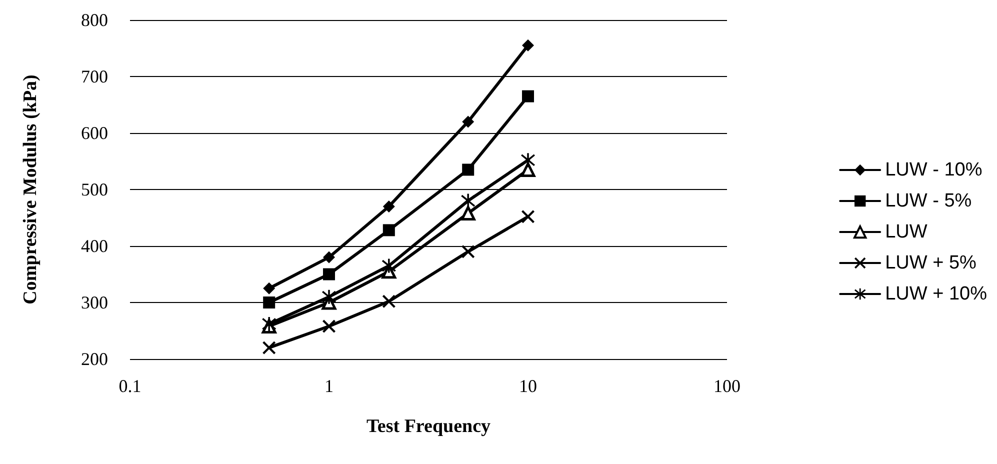 The height and width of the screenshot is (464, 997). Describe the element at coordinates (94, 359) in the screenshot. I see `y-tick-label: 200` at that location.